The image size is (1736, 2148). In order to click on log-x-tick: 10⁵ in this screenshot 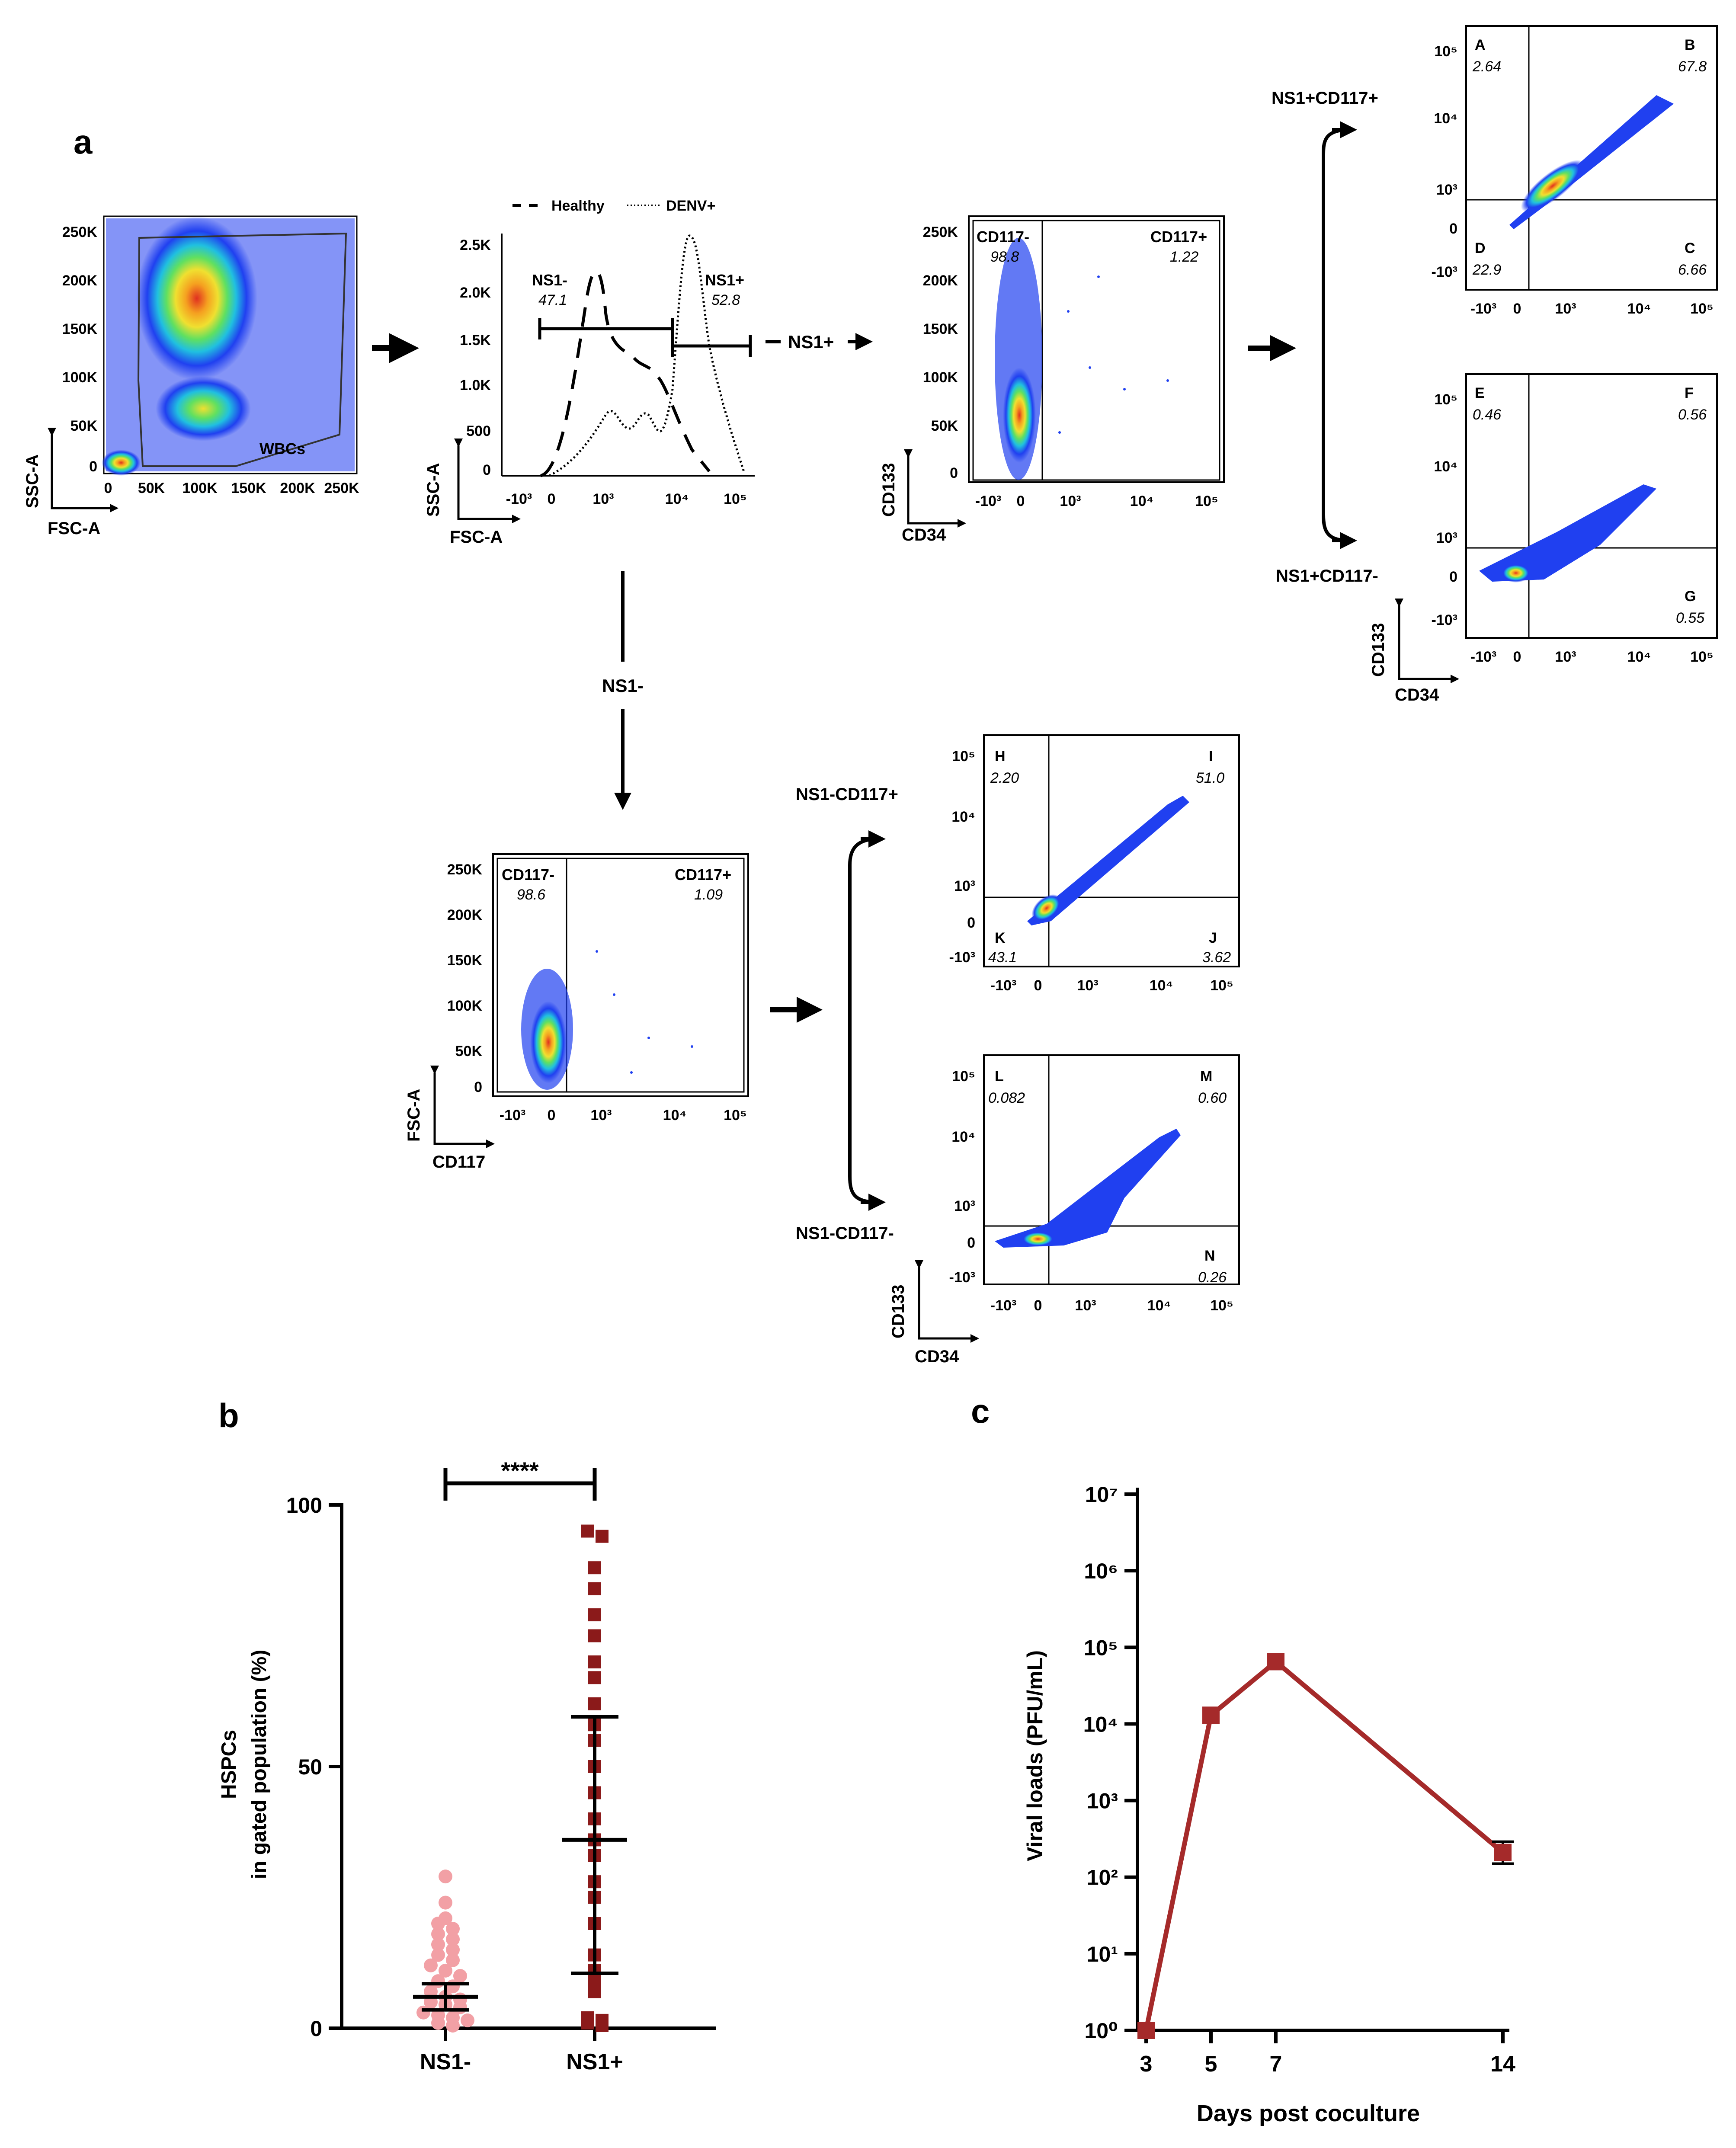, I will do `click(1702, 309)`.